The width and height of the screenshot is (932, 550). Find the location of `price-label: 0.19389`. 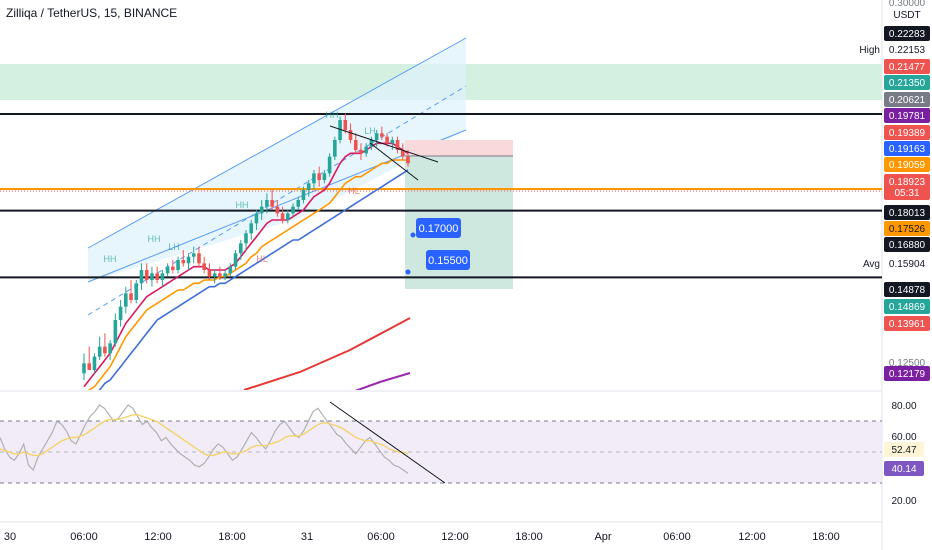

price-label: 0.19389 is located at coordinates (907, 132).